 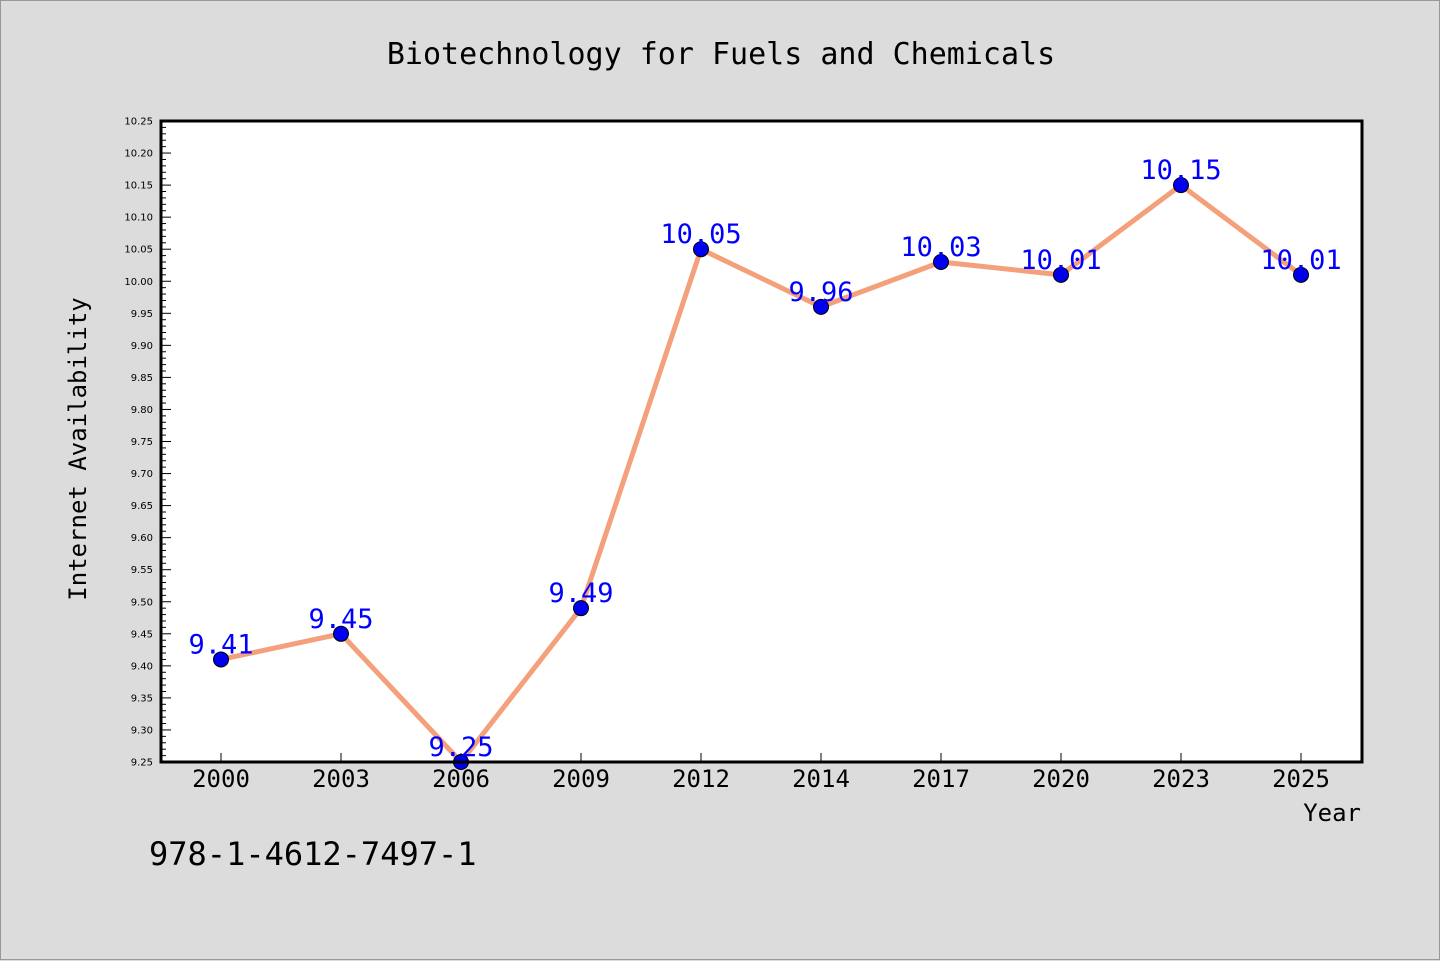 What do you see at coordinates (142, 378) in the screenshot?
I see `y-tick-label: 9.85` at bounding box center [142, 378].